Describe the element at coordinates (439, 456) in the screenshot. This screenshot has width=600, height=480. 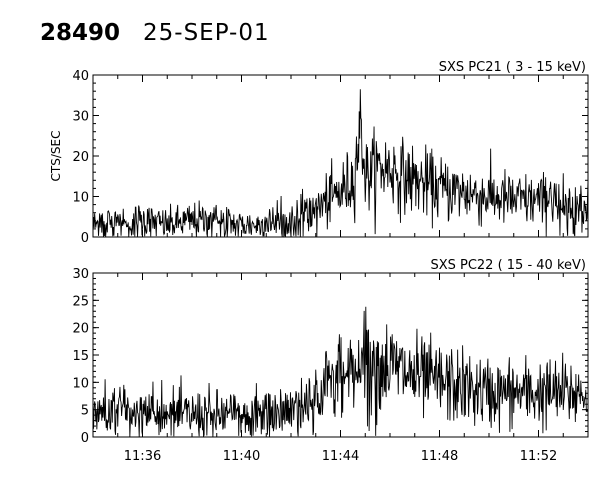
I see `x-tick-label: 11:48` at that location.